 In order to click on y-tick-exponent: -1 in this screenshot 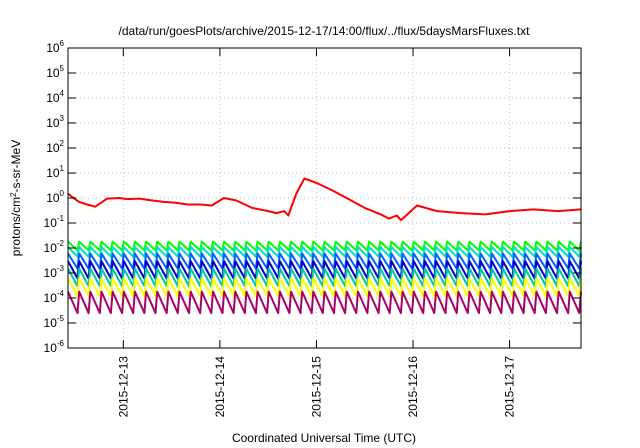, I will do `click(61, 218)`.